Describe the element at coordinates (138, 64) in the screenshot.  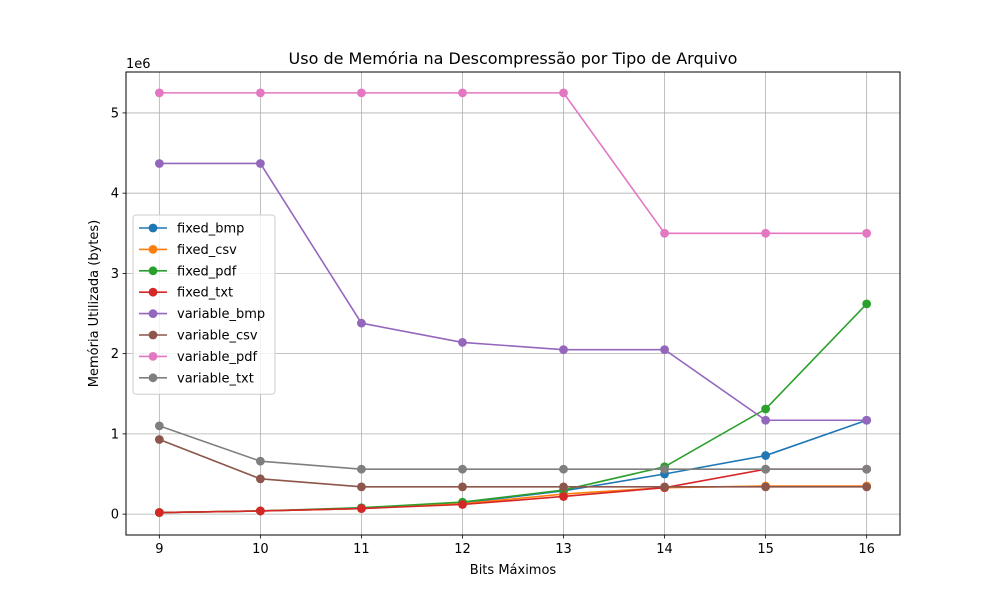
I see `y-axis-multiplier: 1e6` at that location.